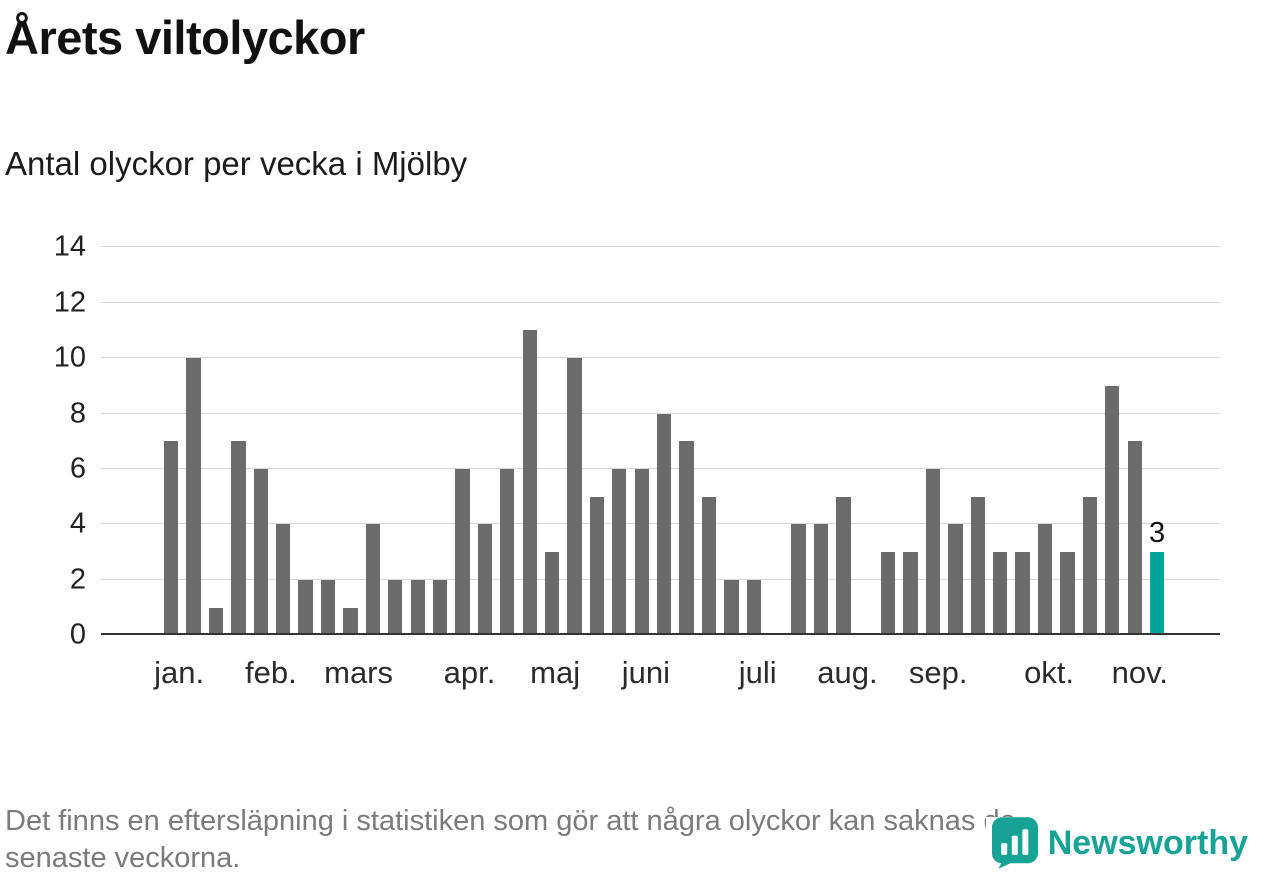 This screenshot has height=879, width=1262. Describe the element at coordinates (123, 857) in the screenshot. I see `footnote-line-2: senaste veckorna.` at that location.